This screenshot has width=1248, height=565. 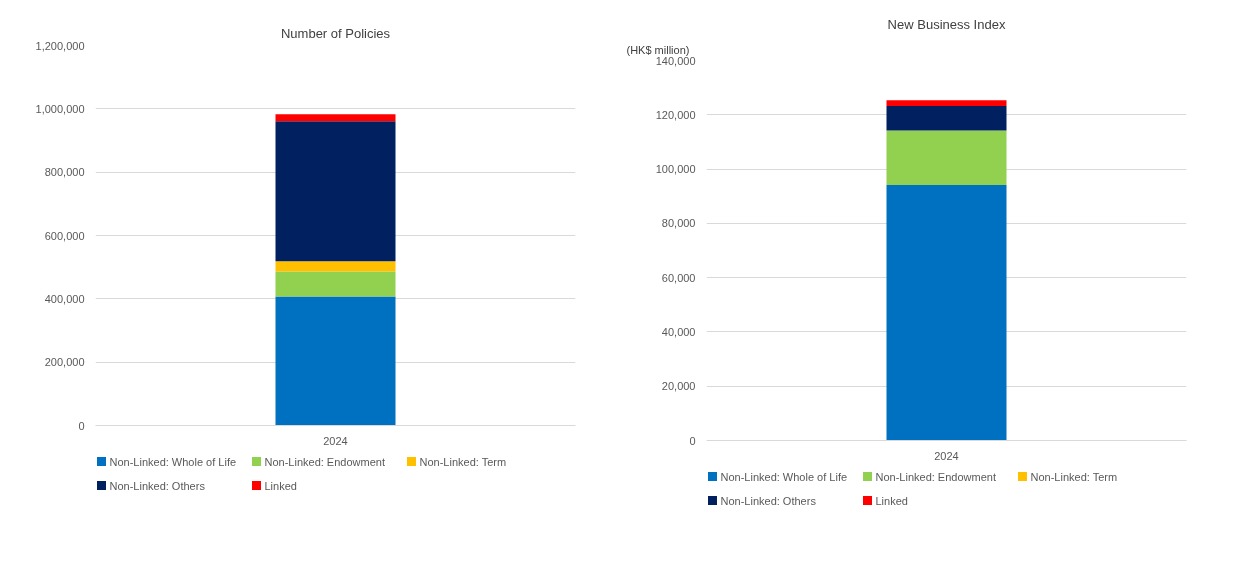 I want to click on y-tick-label: 60,000, so click(x=678, y=277).